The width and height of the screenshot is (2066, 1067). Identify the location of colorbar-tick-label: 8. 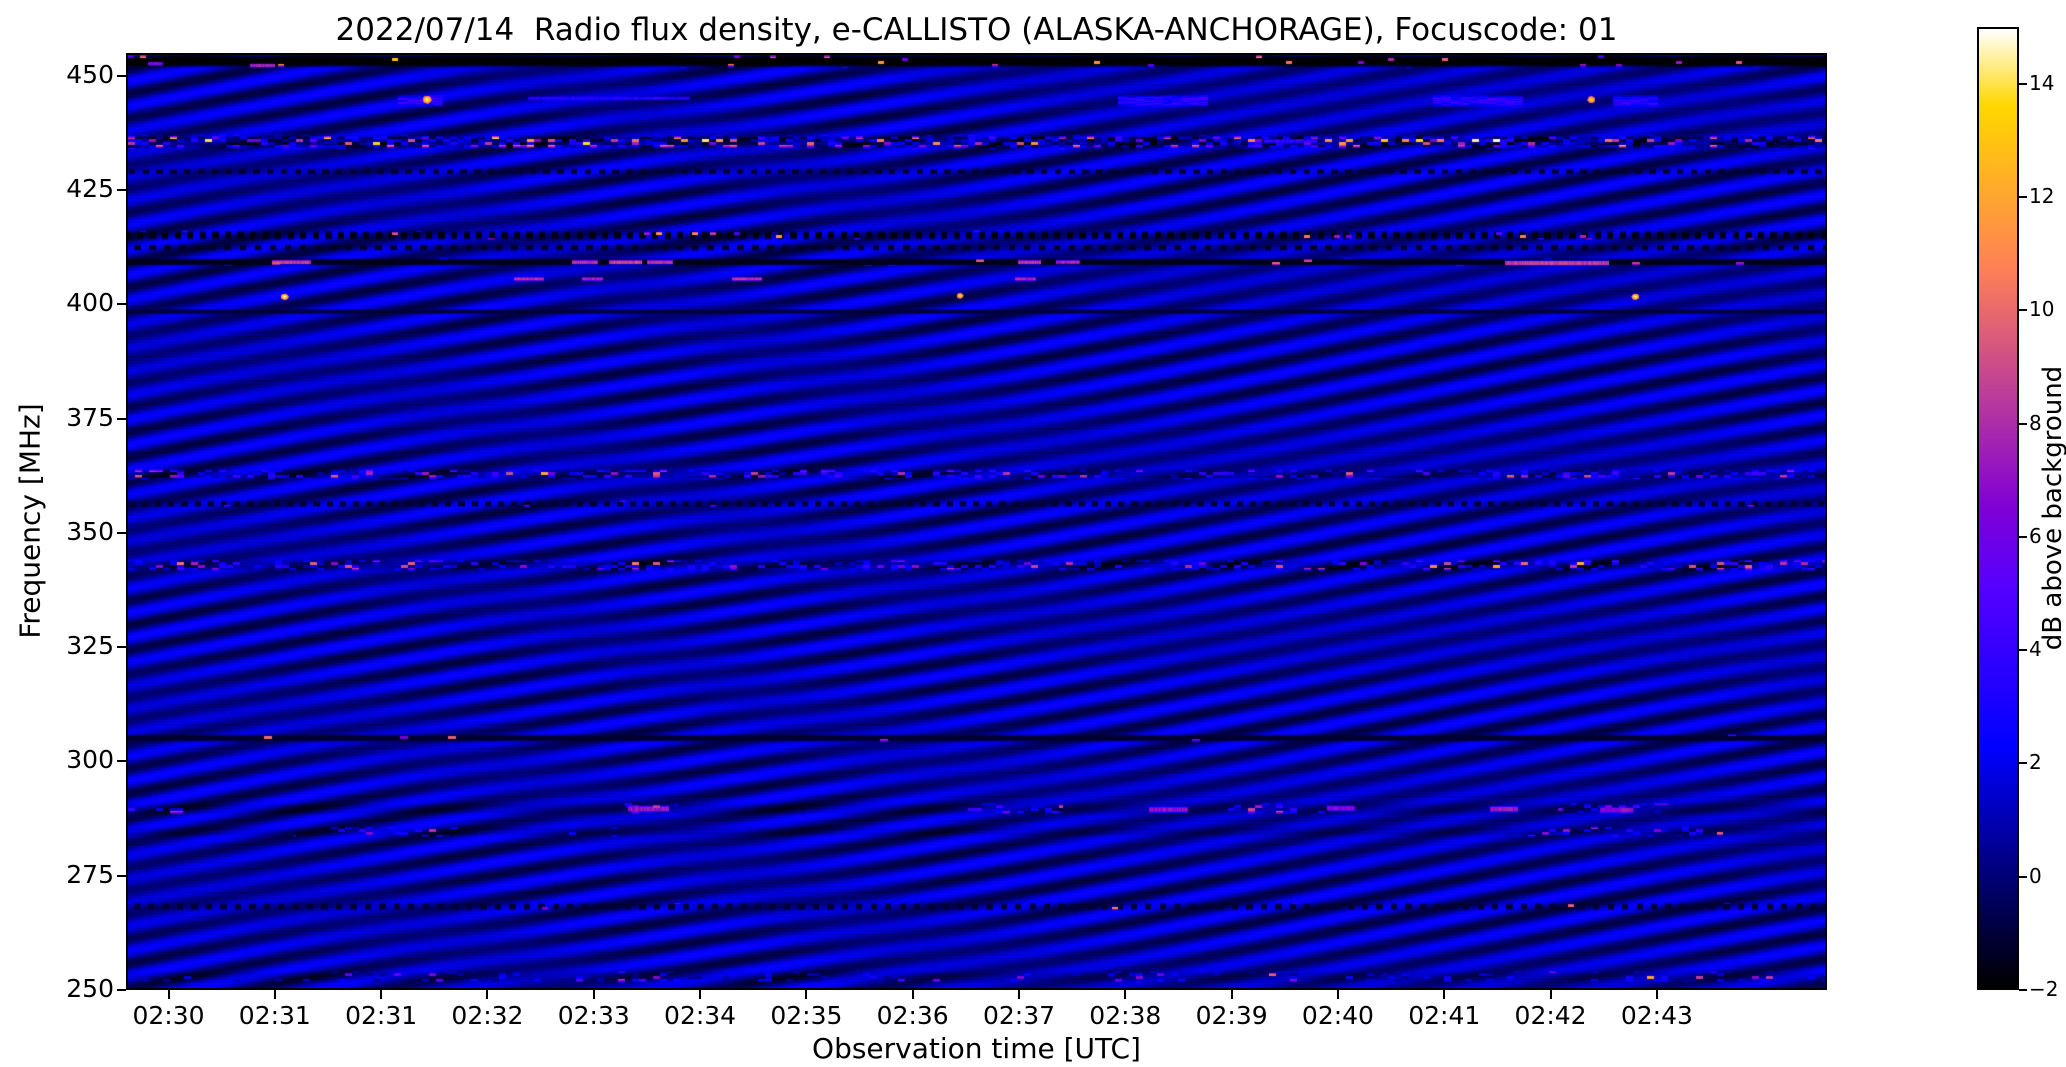
(2035, 422).